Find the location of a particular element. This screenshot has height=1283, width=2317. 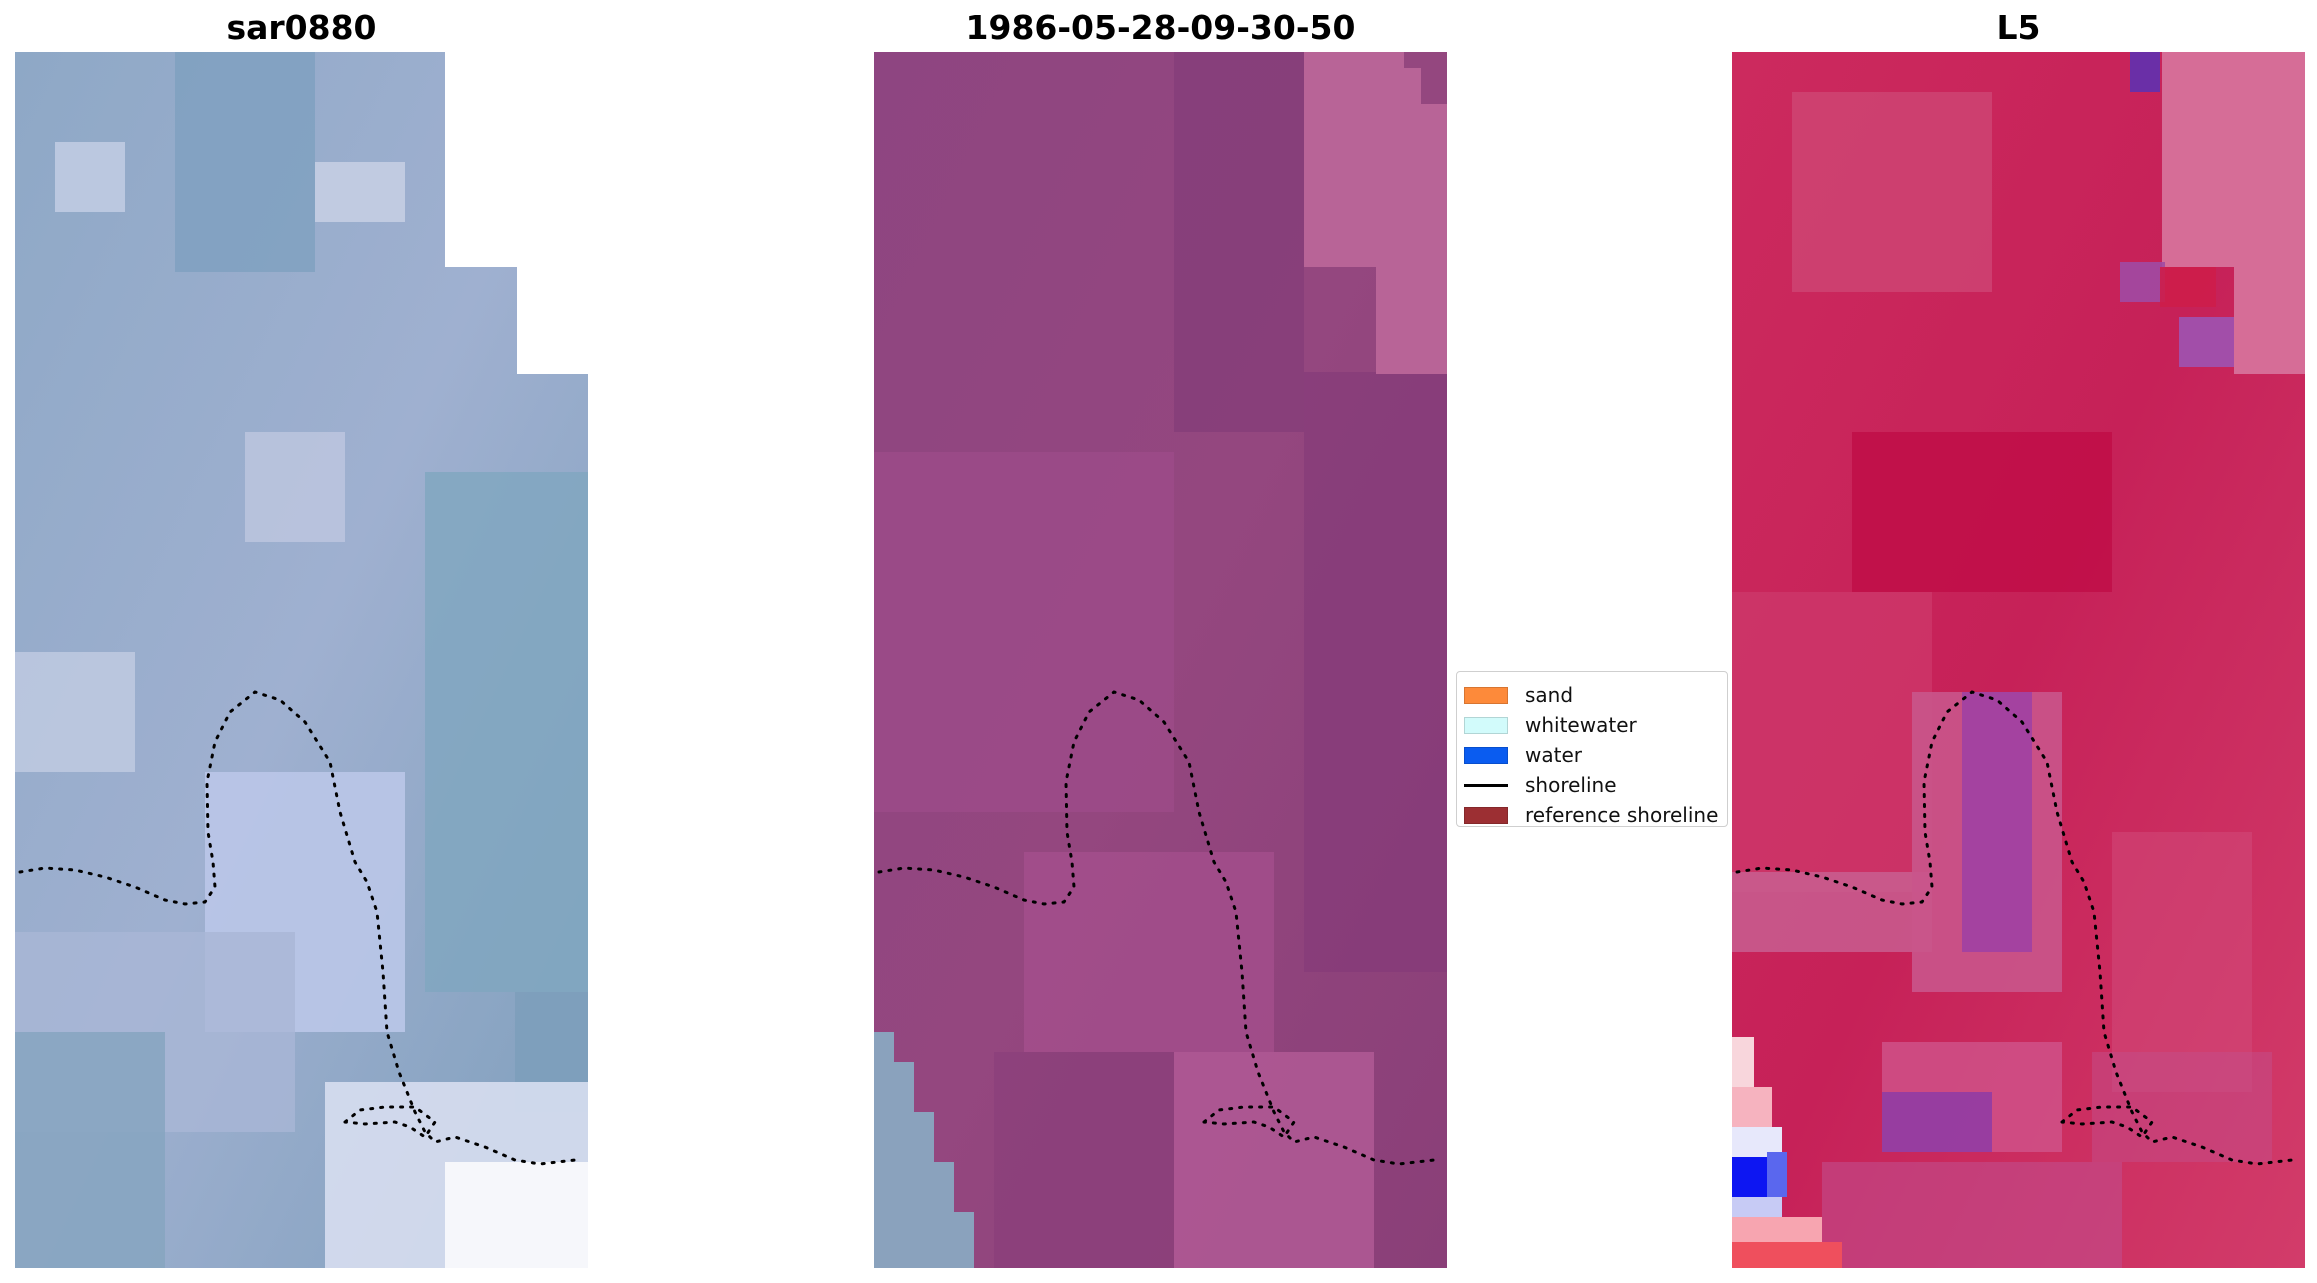

panel-title-rgb: sar0880 is located at coordinates (301, 27).